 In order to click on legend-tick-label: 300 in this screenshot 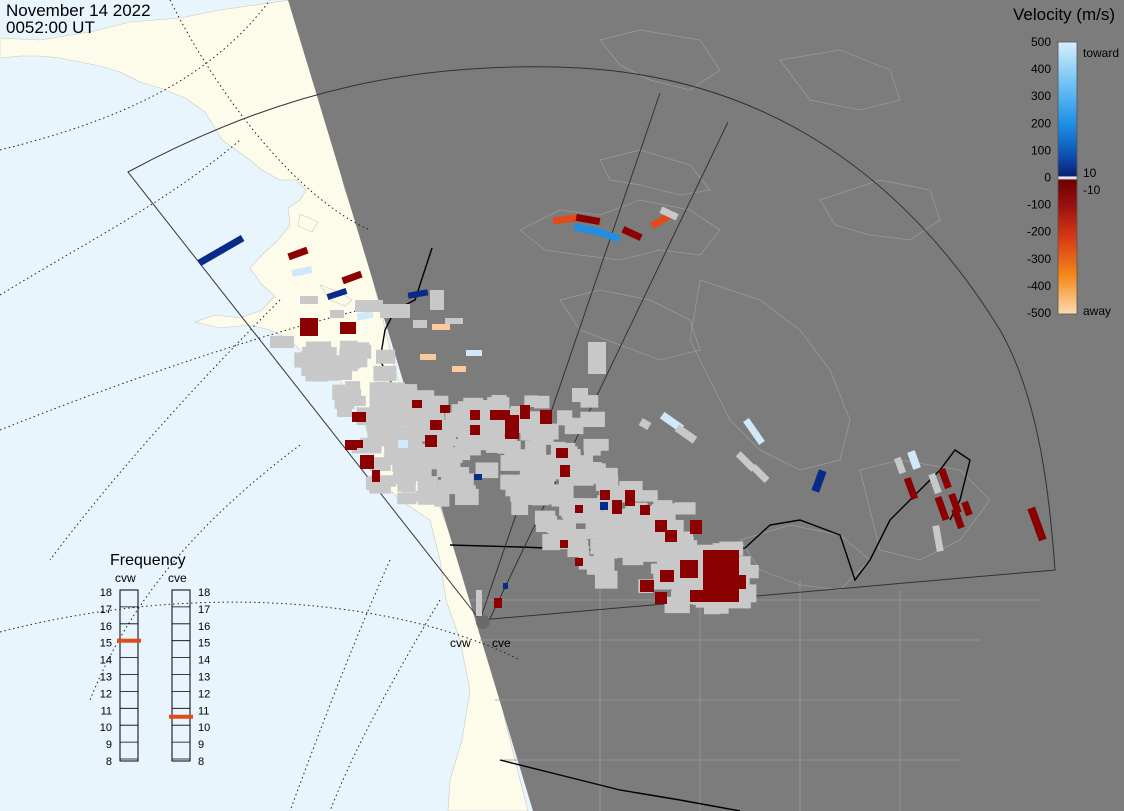, I will do `click(1041, 96)`.